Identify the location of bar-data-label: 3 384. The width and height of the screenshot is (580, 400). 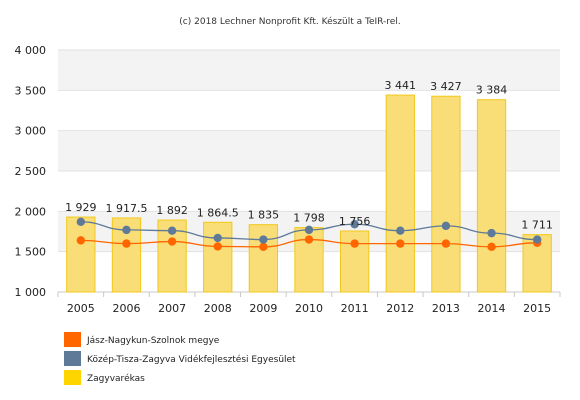
(492, 90).